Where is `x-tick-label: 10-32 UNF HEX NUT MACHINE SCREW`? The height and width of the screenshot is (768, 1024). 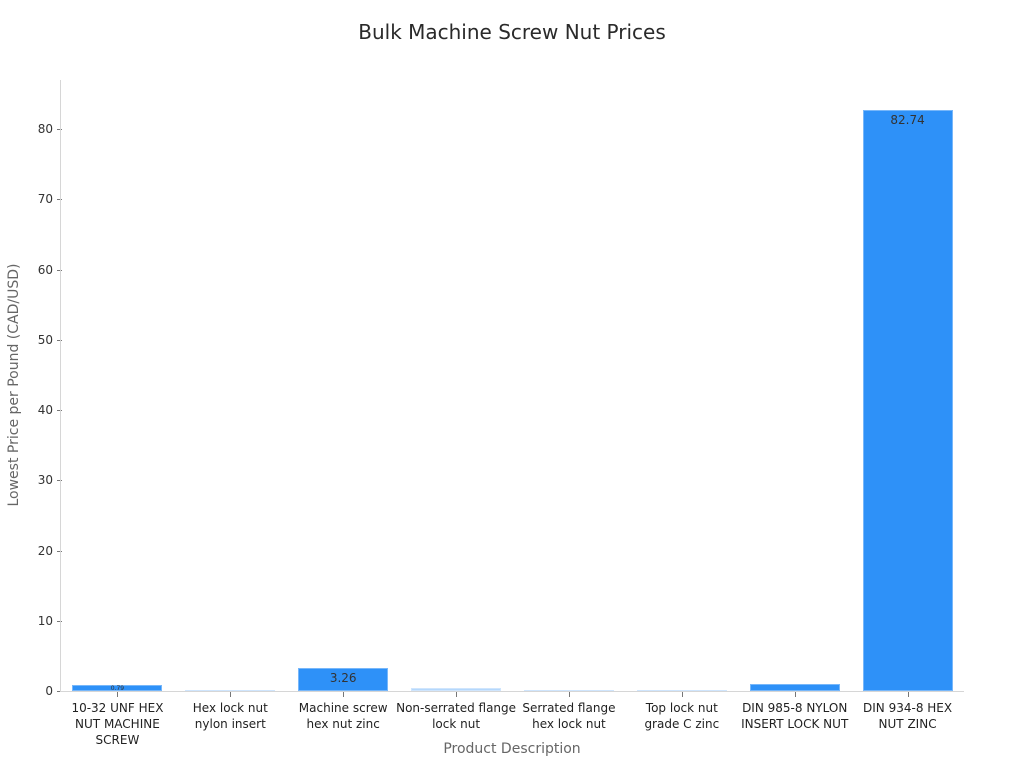 x-tick-label: 10-32 UNF HEX NUT MACHINE SCREW is located at coordinates (117, 724).